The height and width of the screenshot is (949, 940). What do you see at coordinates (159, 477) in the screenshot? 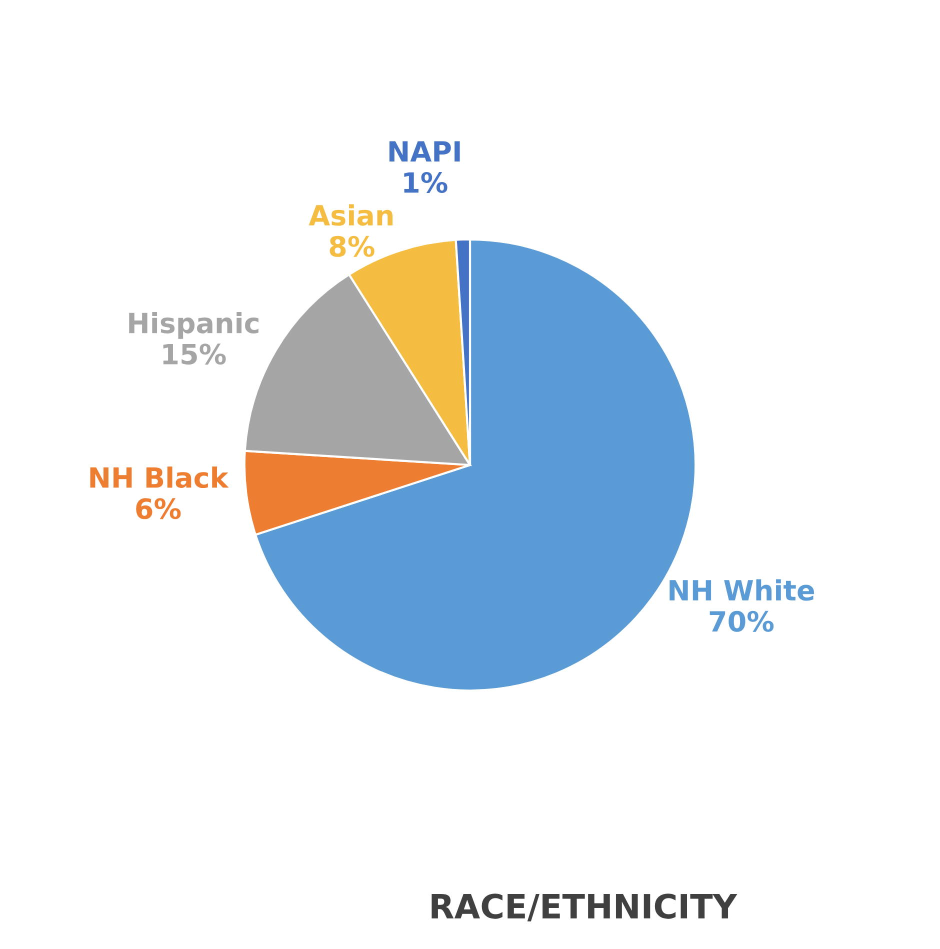
I see `slice-label: NH Black` at bounding box center [159, 477].